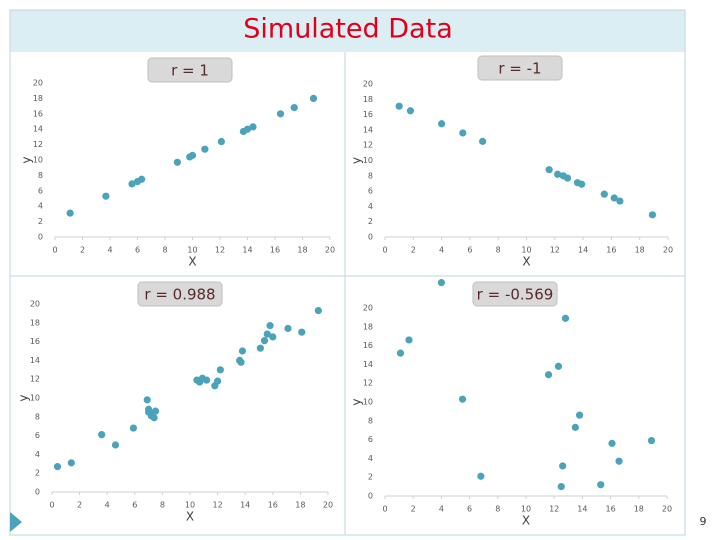  Describe the element at coordinates (247, 250) in the screenshot. I see `x-tick-label: 14` at that location.